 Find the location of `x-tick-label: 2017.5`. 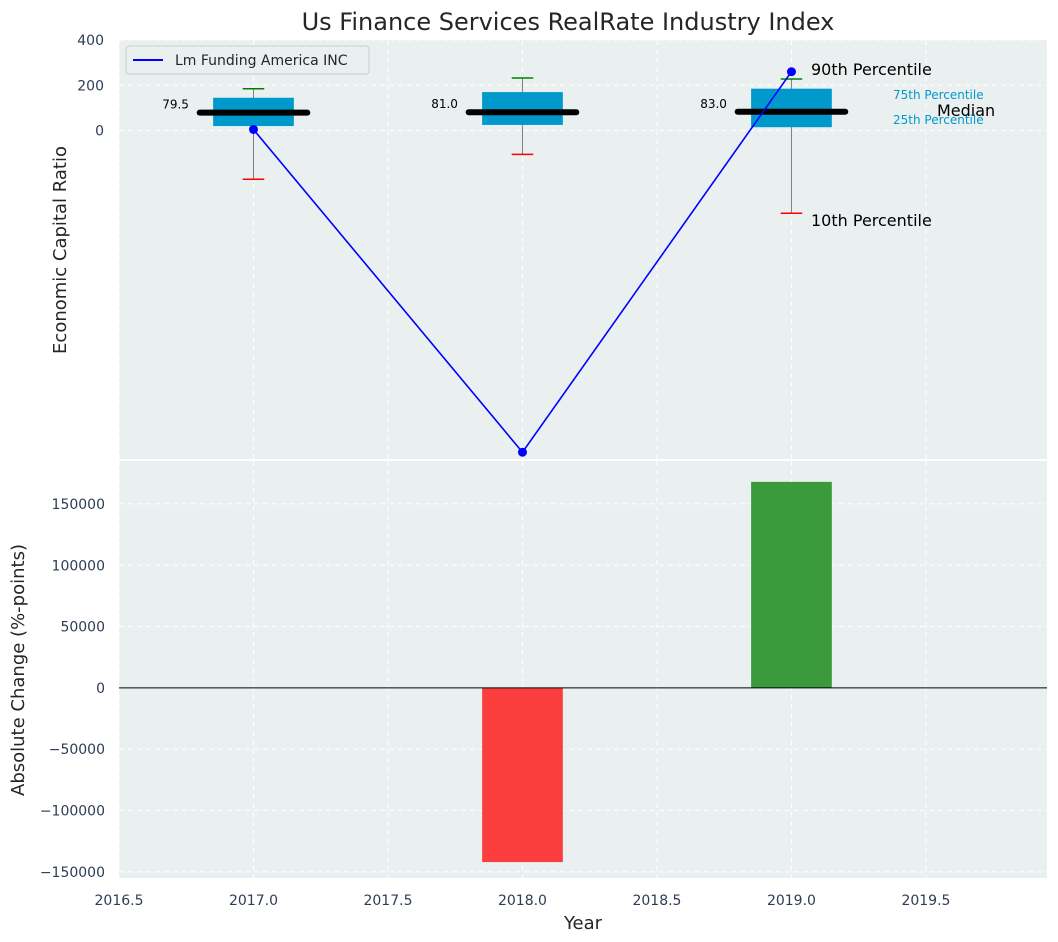

x-tick-label: 2017.5 is located at coordinates (387, 901).